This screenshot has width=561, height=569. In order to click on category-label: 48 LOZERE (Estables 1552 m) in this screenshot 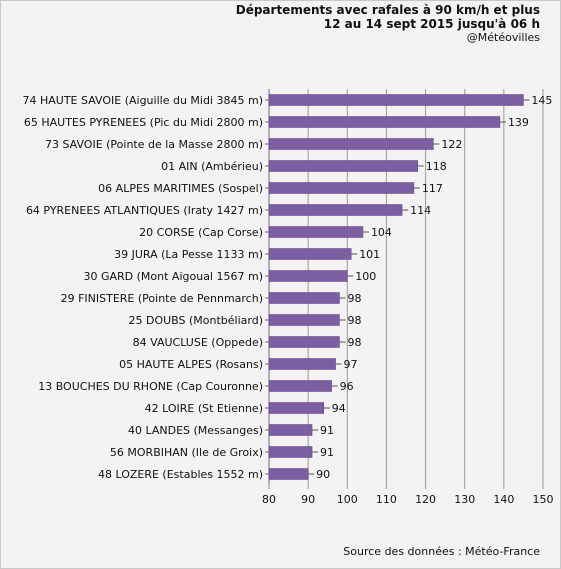, I will do `click(180, 474)`.